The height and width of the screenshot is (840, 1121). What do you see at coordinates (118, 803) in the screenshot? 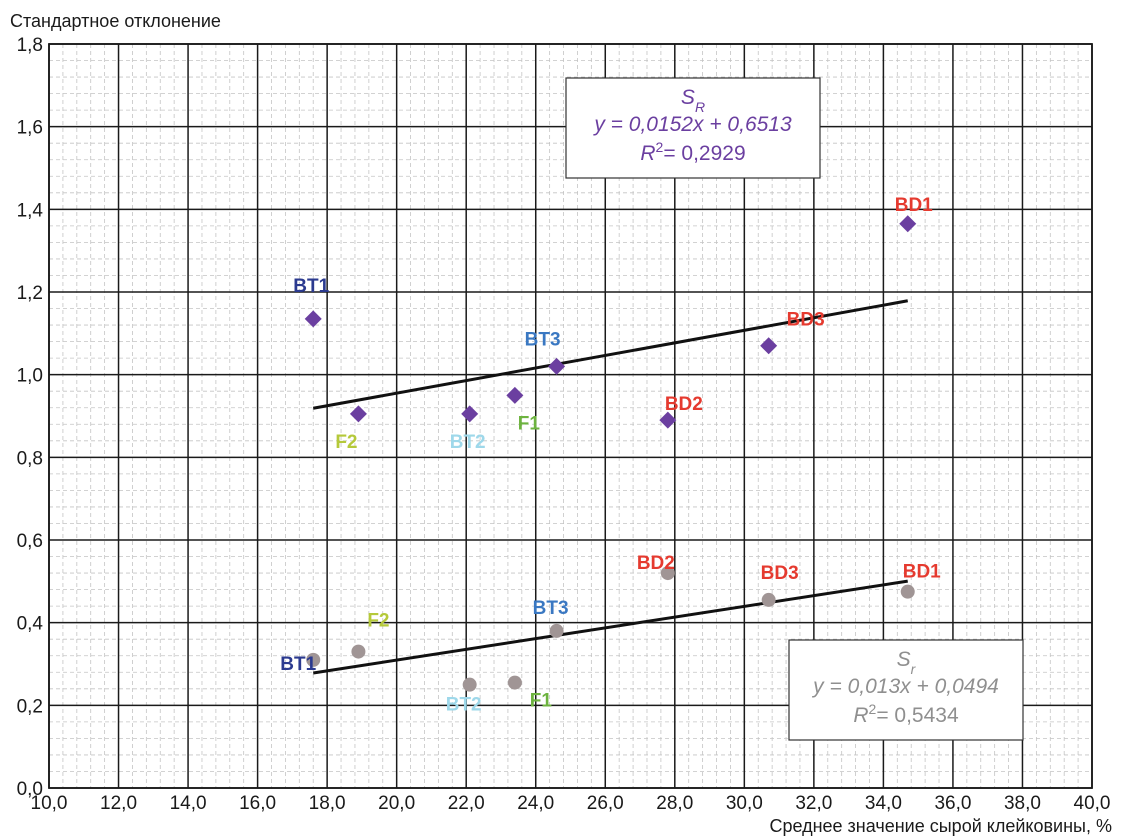
I see `x-tick-label: 12,0` at bounding box center [118, 803].